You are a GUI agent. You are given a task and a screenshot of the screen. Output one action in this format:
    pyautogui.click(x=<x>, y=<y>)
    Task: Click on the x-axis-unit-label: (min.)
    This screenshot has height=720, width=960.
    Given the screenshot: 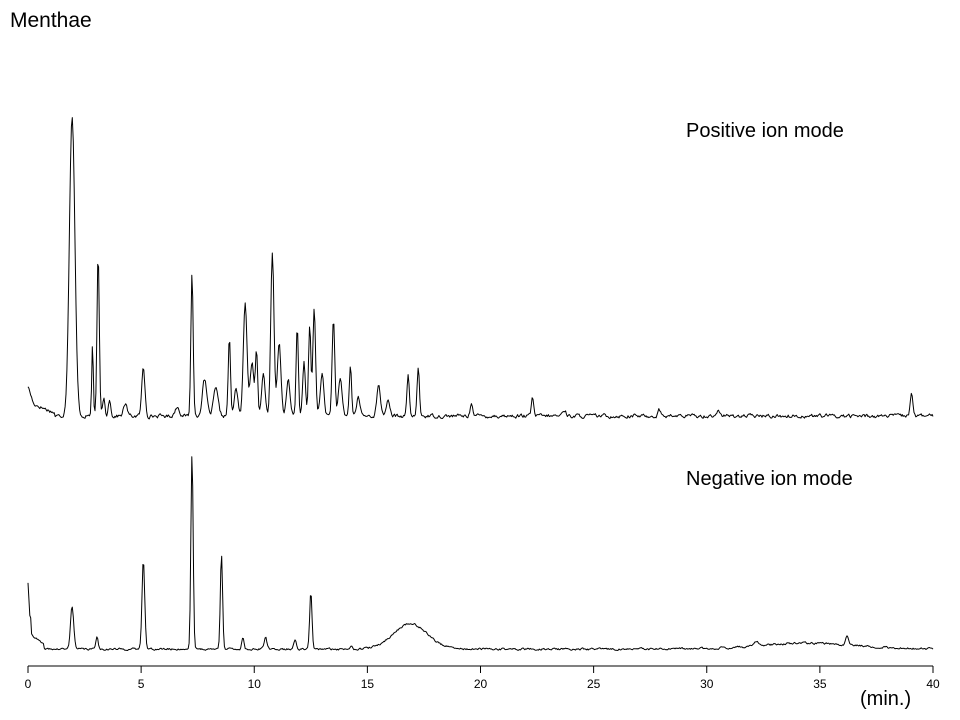 What is the action you would take?
    pyautogui.click(x=885, y=699)
    